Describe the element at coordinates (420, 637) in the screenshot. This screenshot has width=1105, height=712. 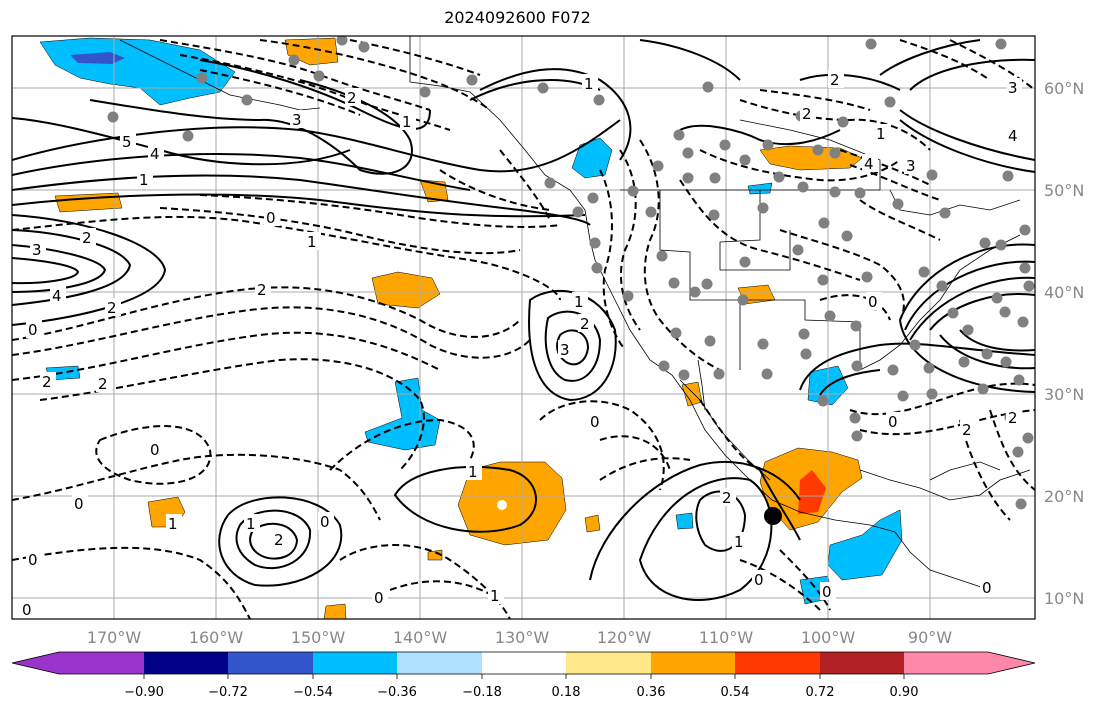
I see `lon-label: 140°W` at that location.